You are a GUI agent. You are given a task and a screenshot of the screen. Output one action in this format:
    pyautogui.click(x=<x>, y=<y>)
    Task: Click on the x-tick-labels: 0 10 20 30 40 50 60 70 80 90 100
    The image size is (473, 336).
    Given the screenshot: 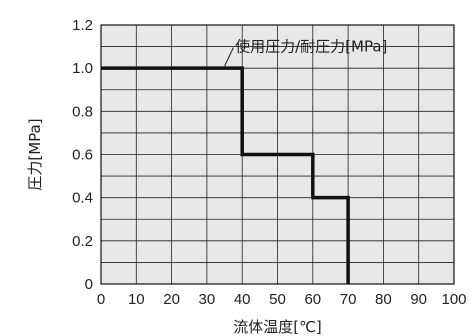 What is the action you would take?
    pyautogui.click(x=282, y=299)
    